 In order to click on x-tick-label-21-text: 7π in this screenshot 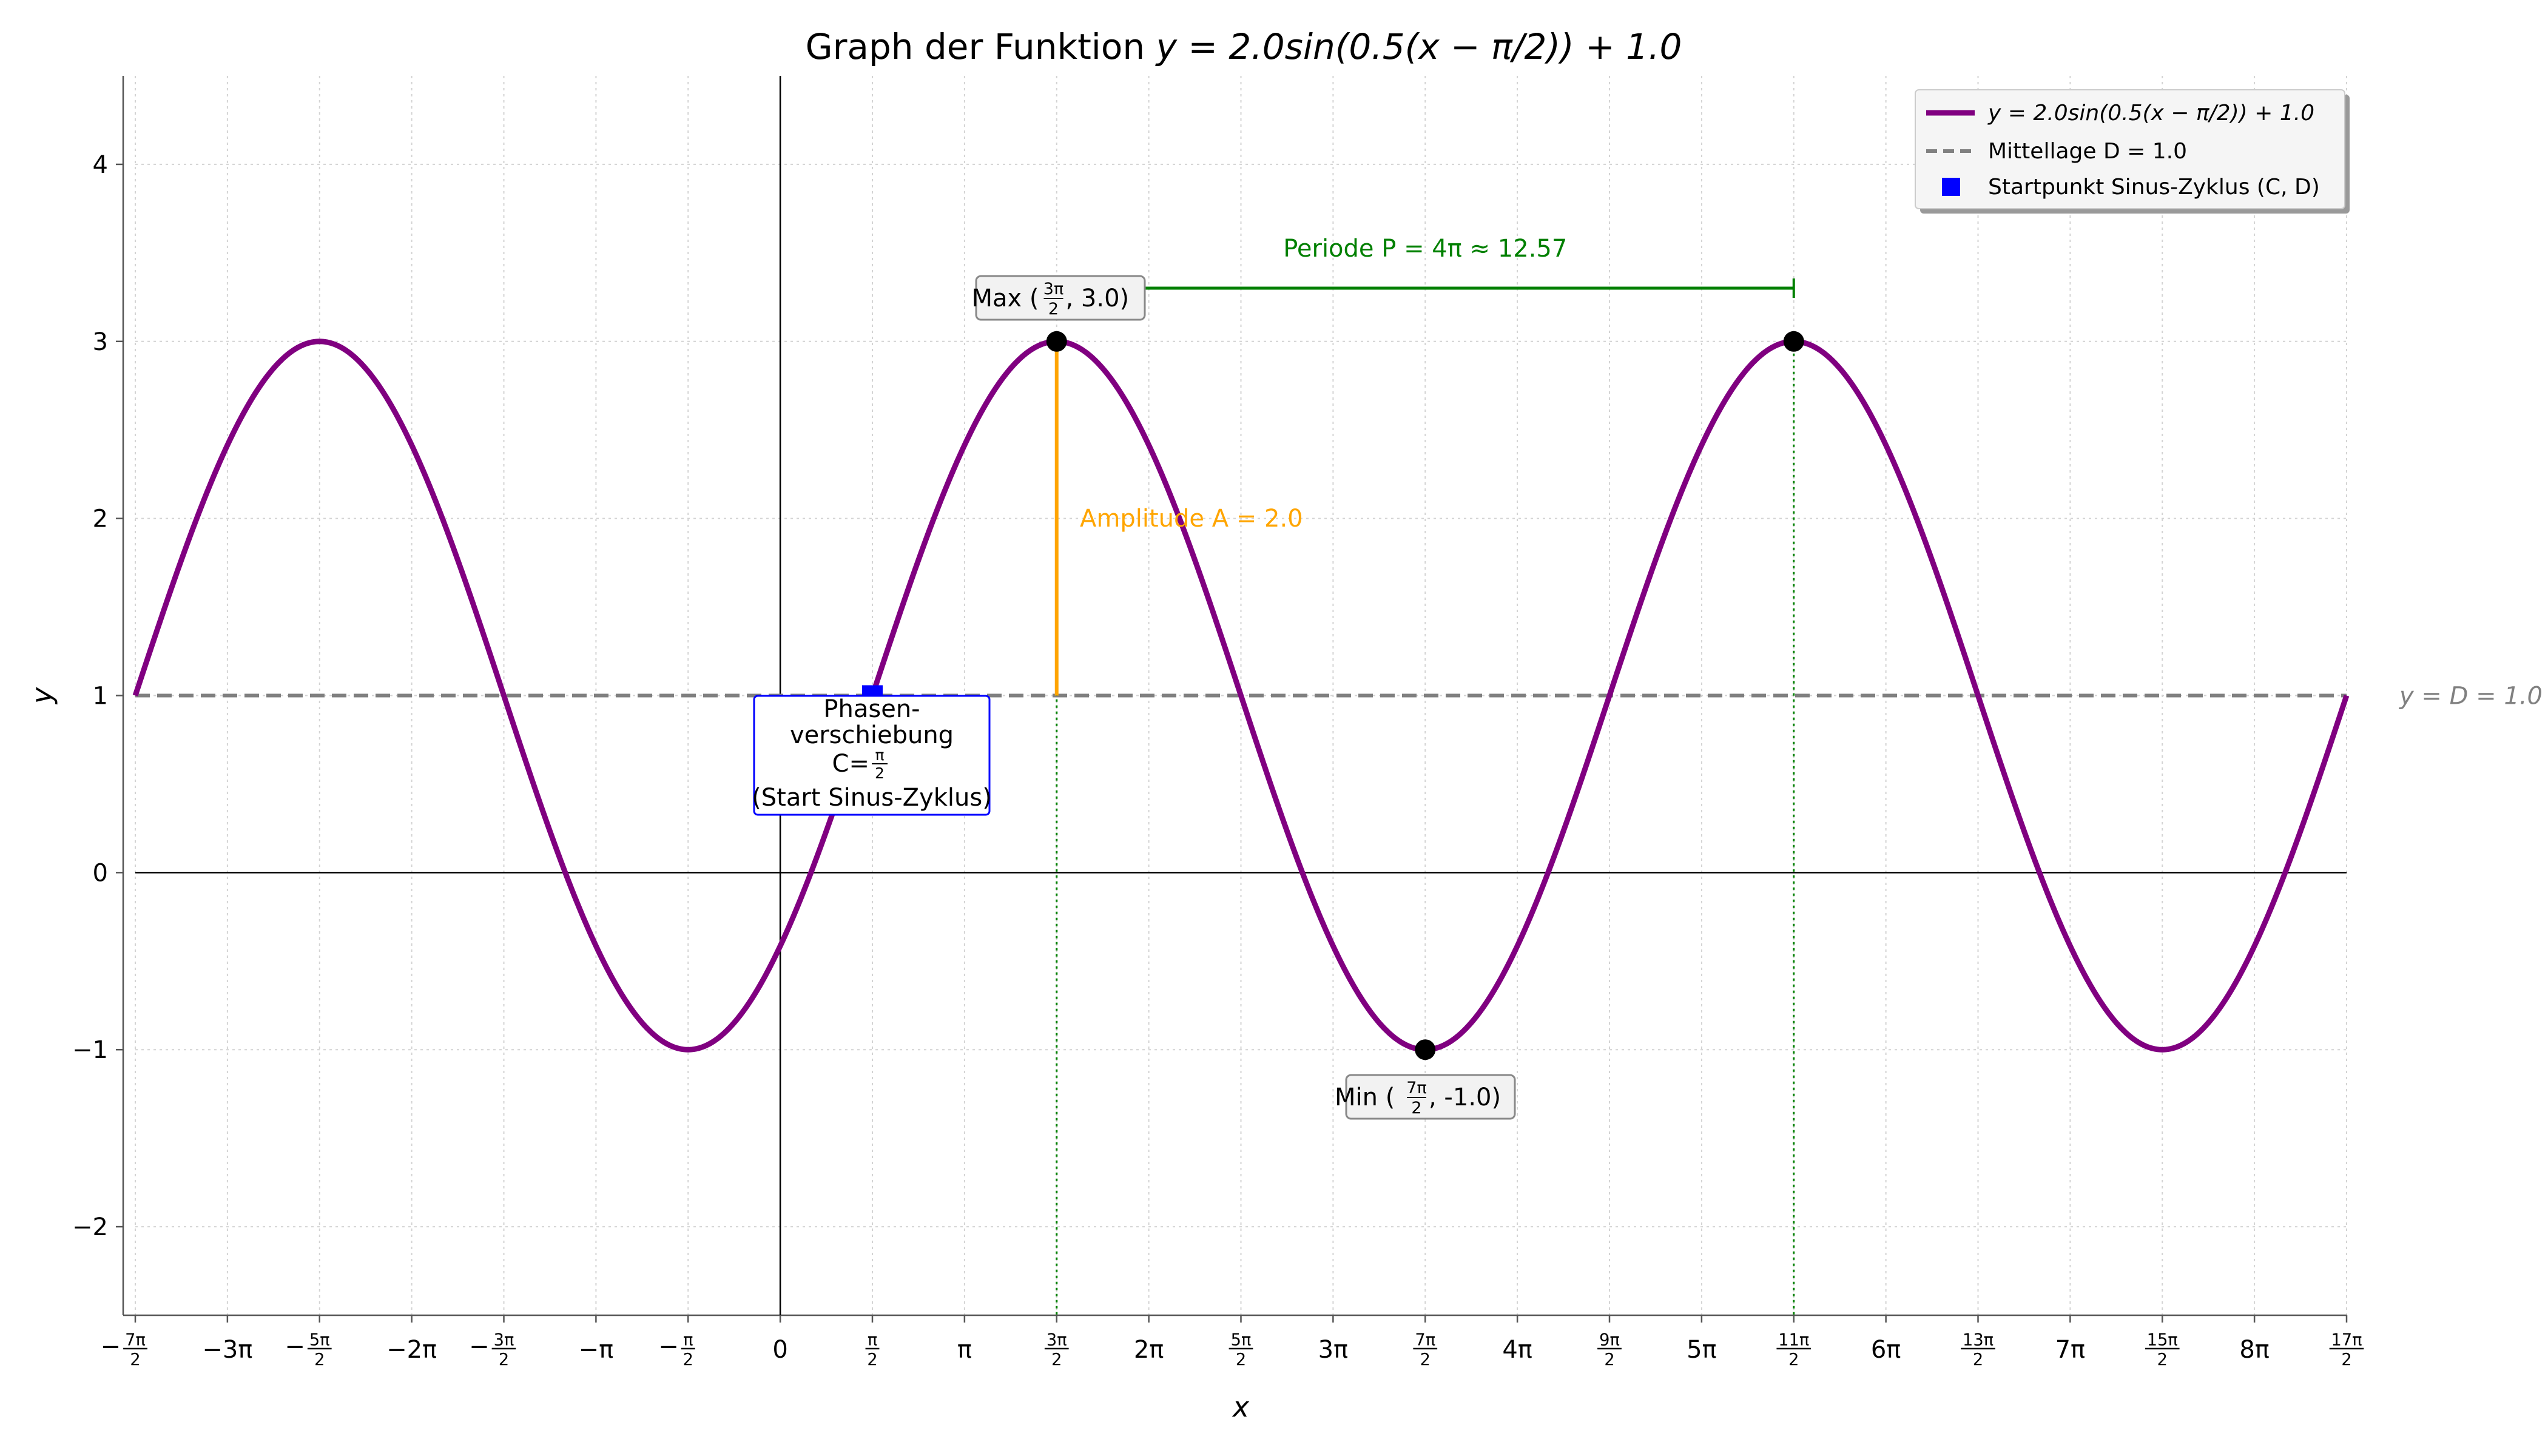, I will do `click(2070, 1350)`.